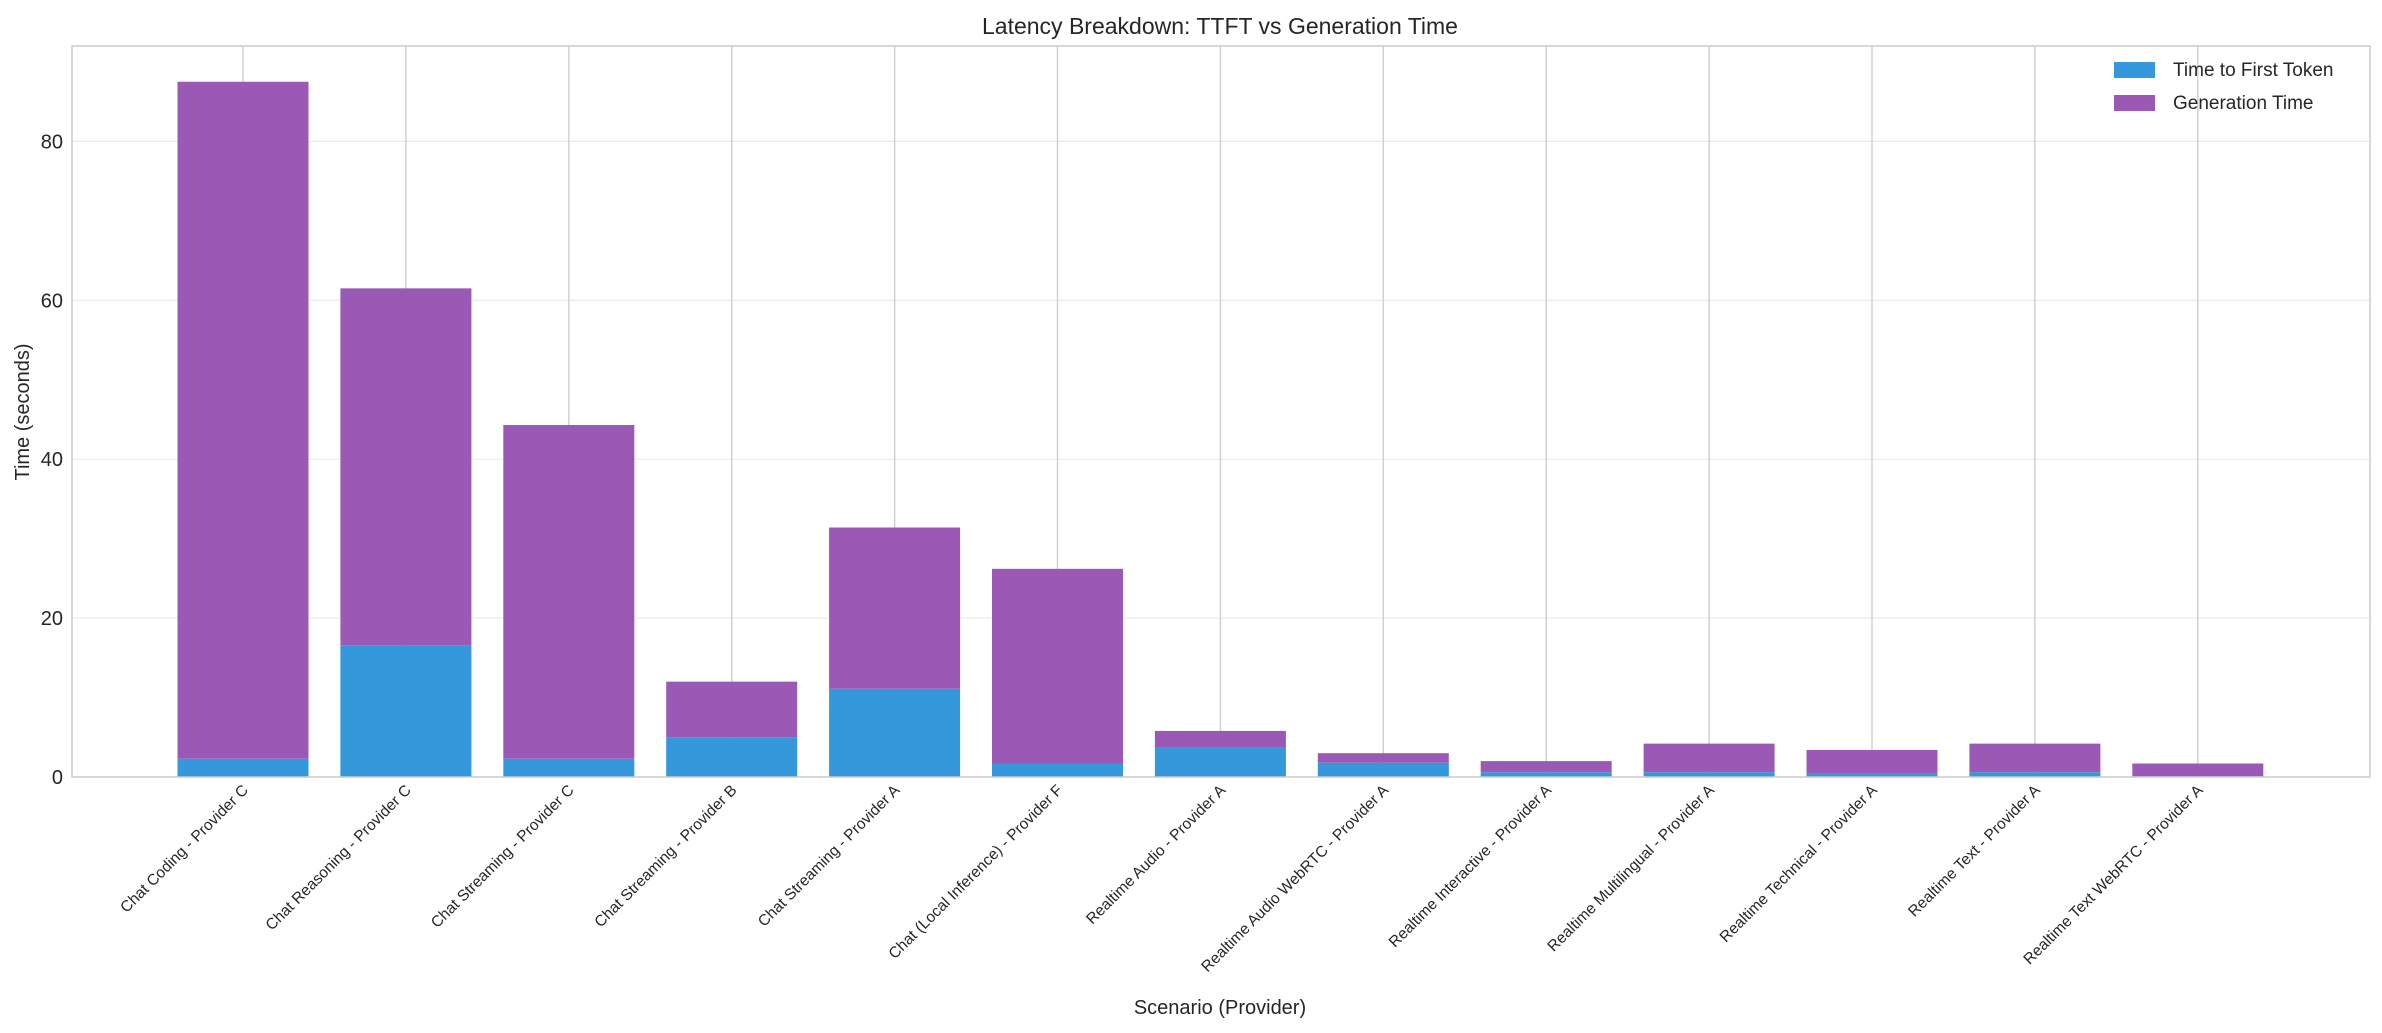  Describe the element at coordinates (2243, 103) in the screenshot. I see `legend-label: Generation Time` at that location.